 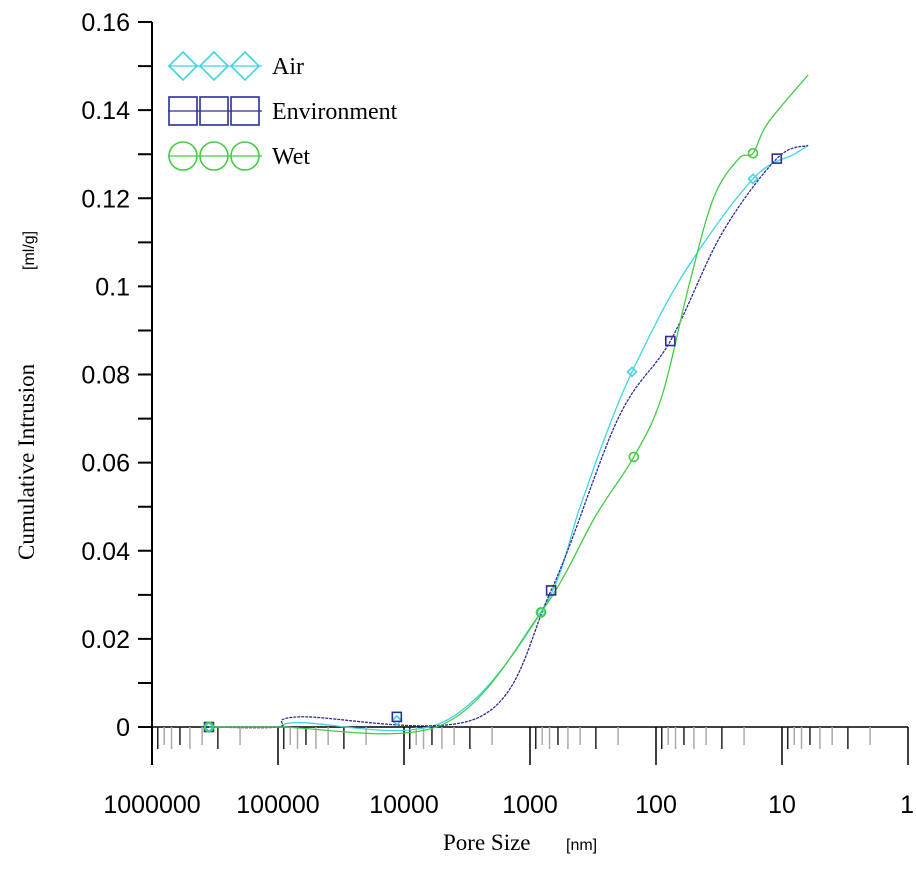 What do you see at coordinates (105, 23) in the screenshot?
I see `y-tick-label: 0.16` at bounding box center [105, 23].